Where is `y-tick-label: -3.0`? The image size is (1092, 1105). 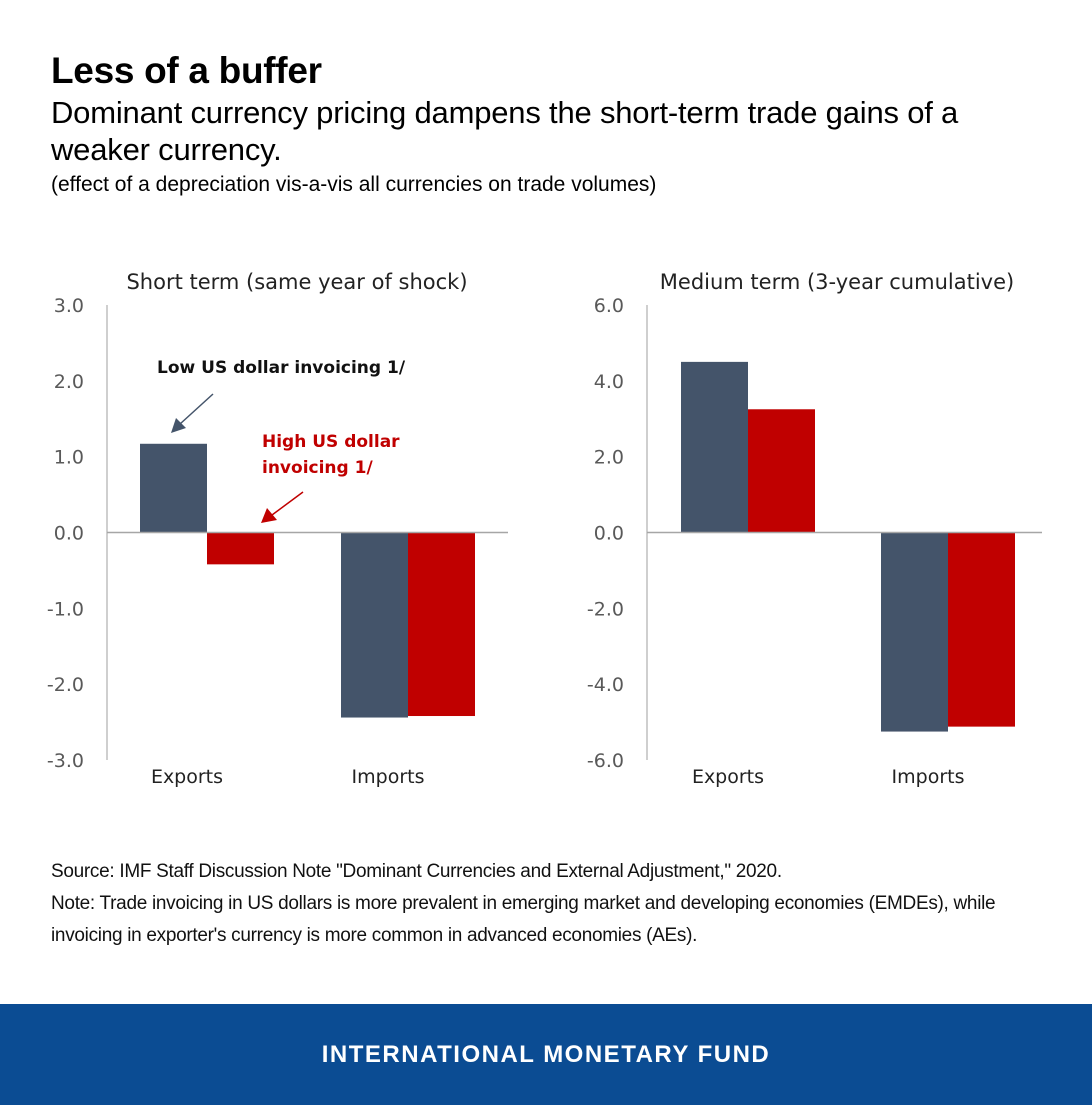
y-tick-label: -3.0 is located at coordinates (65, 761).